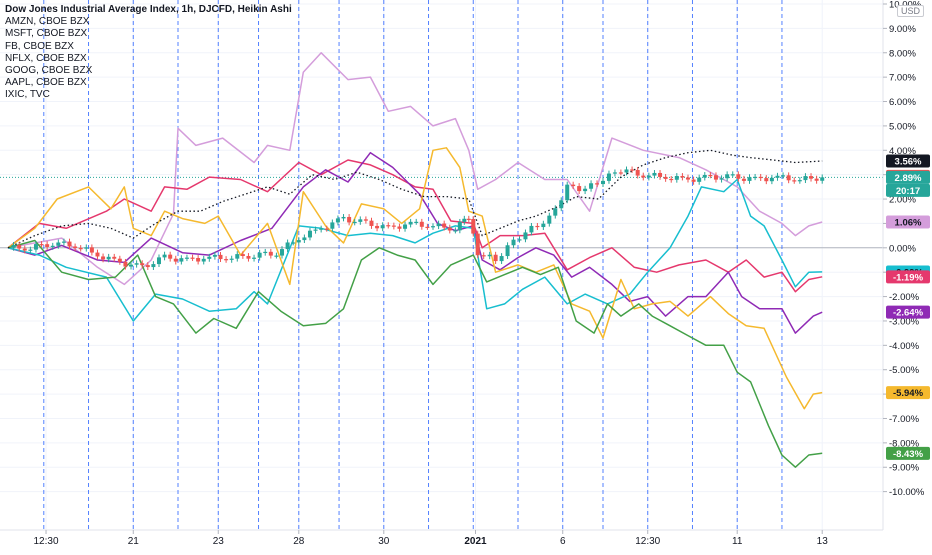 This screenshot has height=555, width=932. I want to click on y-tick-label: 0.00%, so click(902, 248).